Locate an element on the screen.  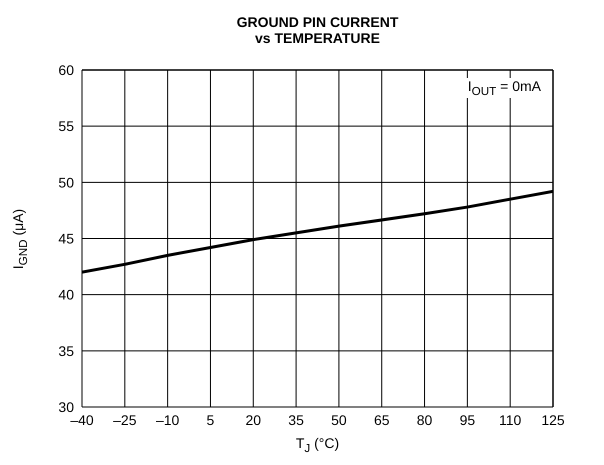
x-tick-label: 5 is located at coordinates (210, 420).